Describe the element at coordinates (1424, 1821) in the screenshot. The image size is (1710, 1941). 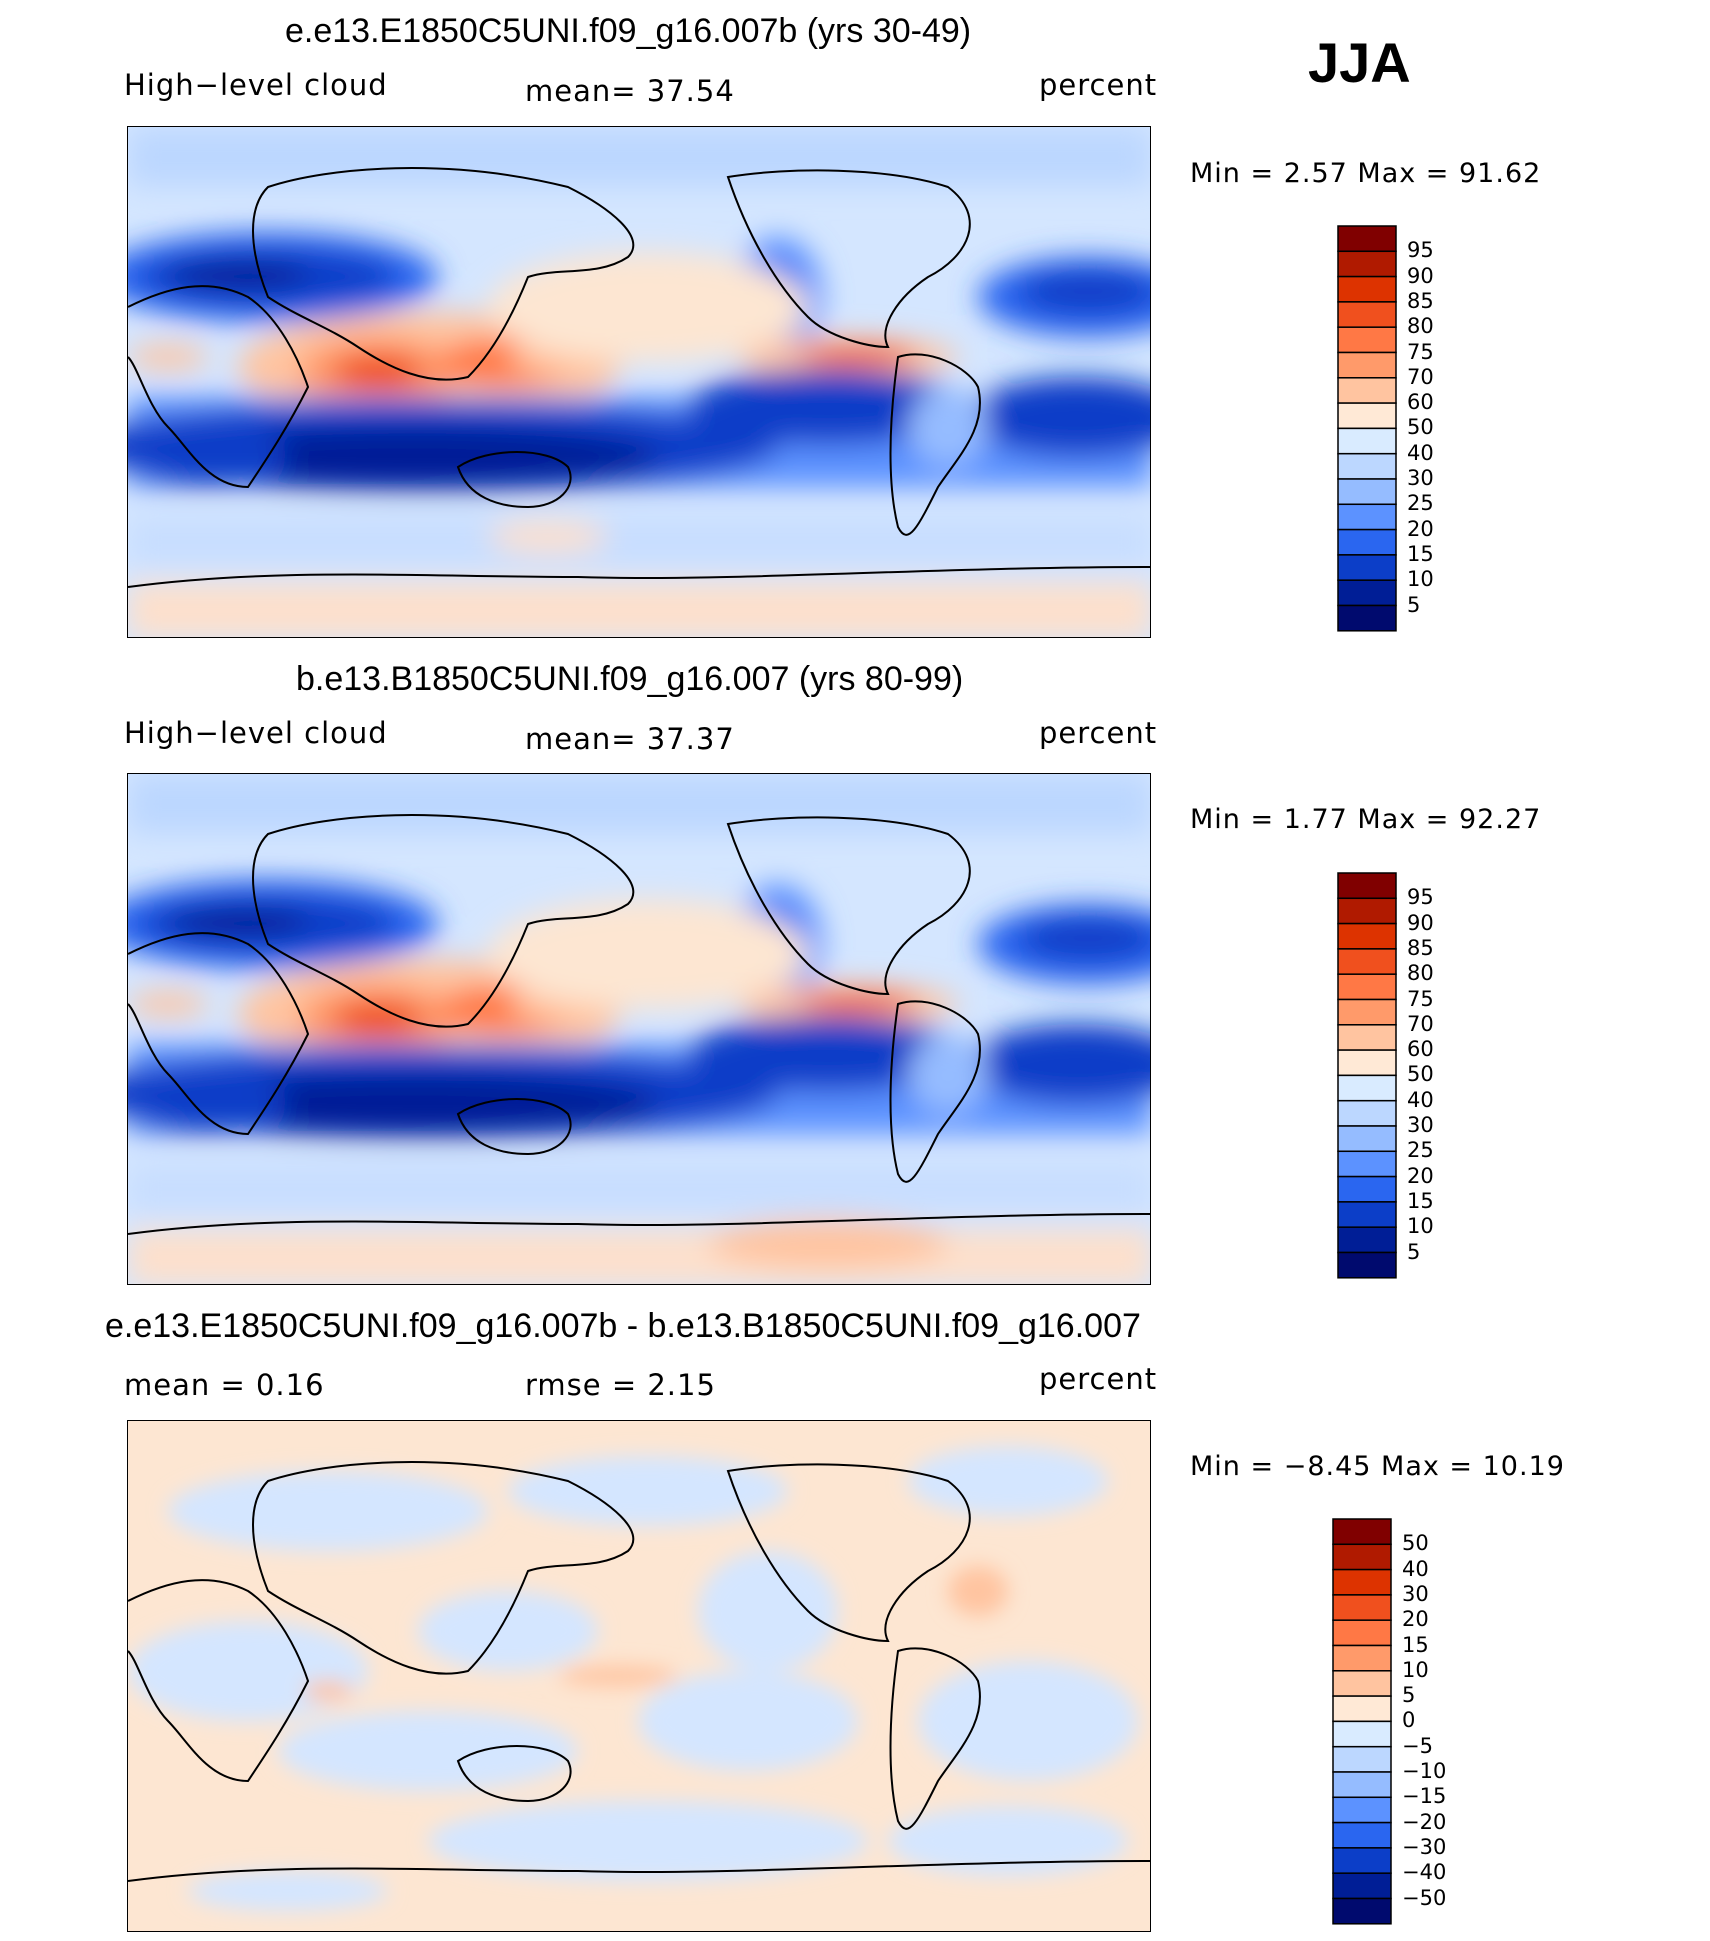
I see `colorbar-tick-label: −20` at that location.